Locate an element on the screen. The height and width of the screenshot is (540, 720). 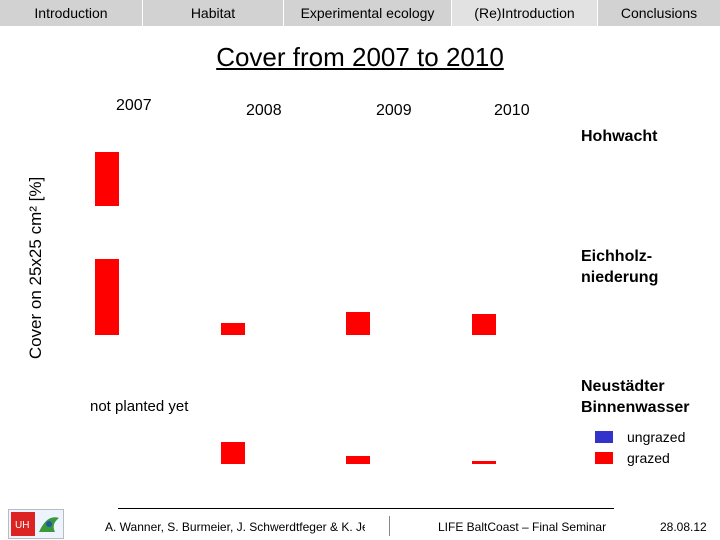
bar-neustaedter-2009 is located at coordinates (358, 460).